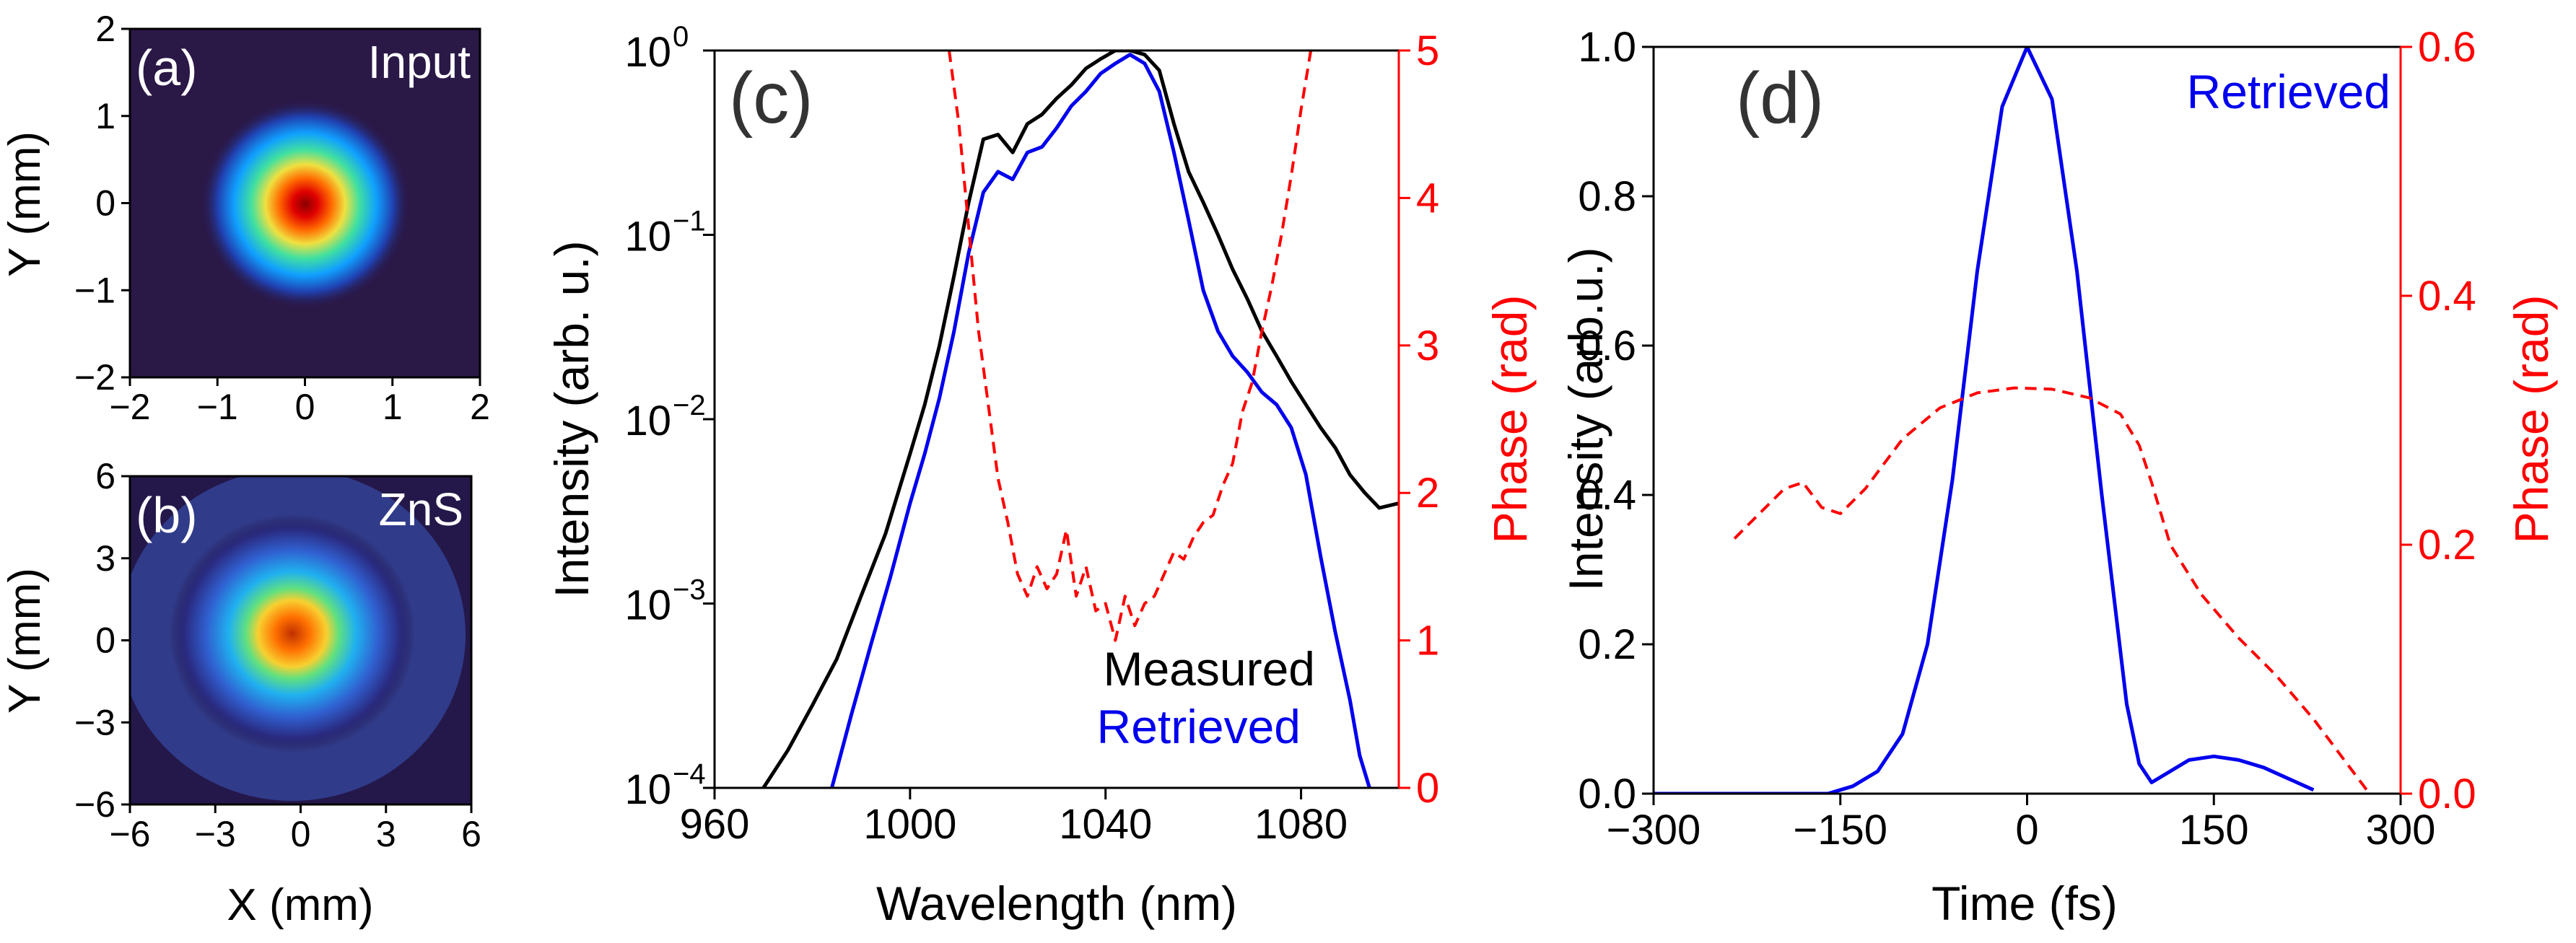  What do you see at coordinates (105, 203) in the screenshot?
I see `panel-a-ytick-label: 0` at bounding box center [105, 203].